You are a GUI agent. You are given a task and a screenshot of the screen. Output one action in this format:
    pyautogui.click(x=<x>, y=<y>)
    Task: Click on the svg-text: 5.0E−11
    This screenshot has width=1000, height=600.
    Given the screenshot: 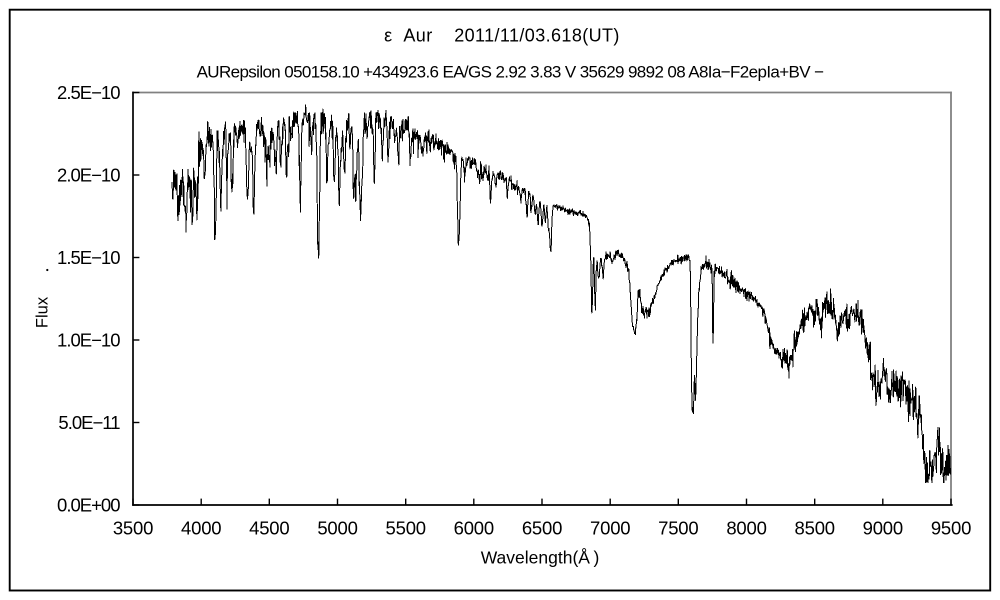 What is the action you would take?
    pyautogui.click(x=89, y=422)
    